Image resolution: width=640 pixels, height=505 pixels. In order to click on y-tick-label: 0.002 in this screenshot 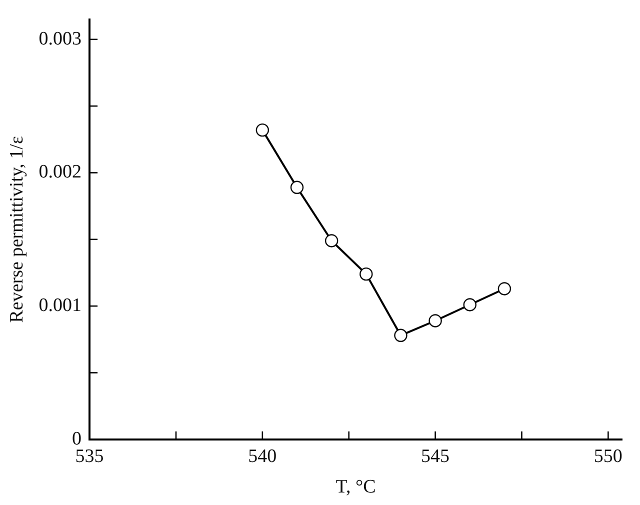, I will do `click(60, 172)`.